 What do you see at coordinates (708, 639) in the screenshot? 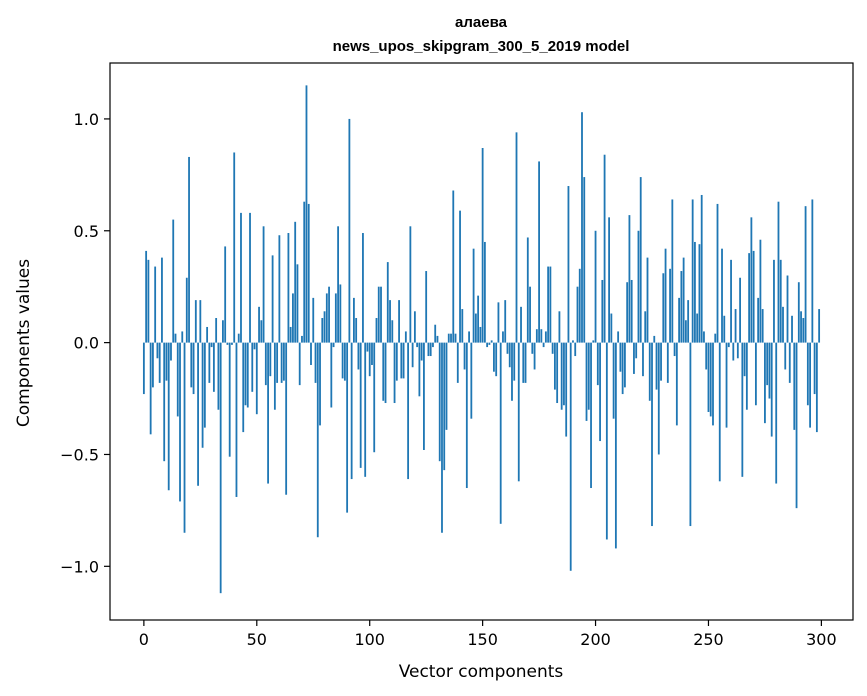
I see `x-tick-label: 250` at bounding box center [708, 639].